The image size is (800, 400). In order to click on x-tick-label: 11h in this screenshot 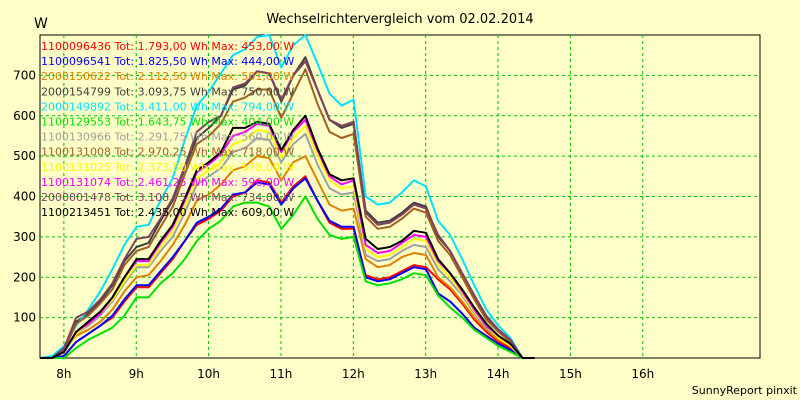, I will do `click(281, 374)`.